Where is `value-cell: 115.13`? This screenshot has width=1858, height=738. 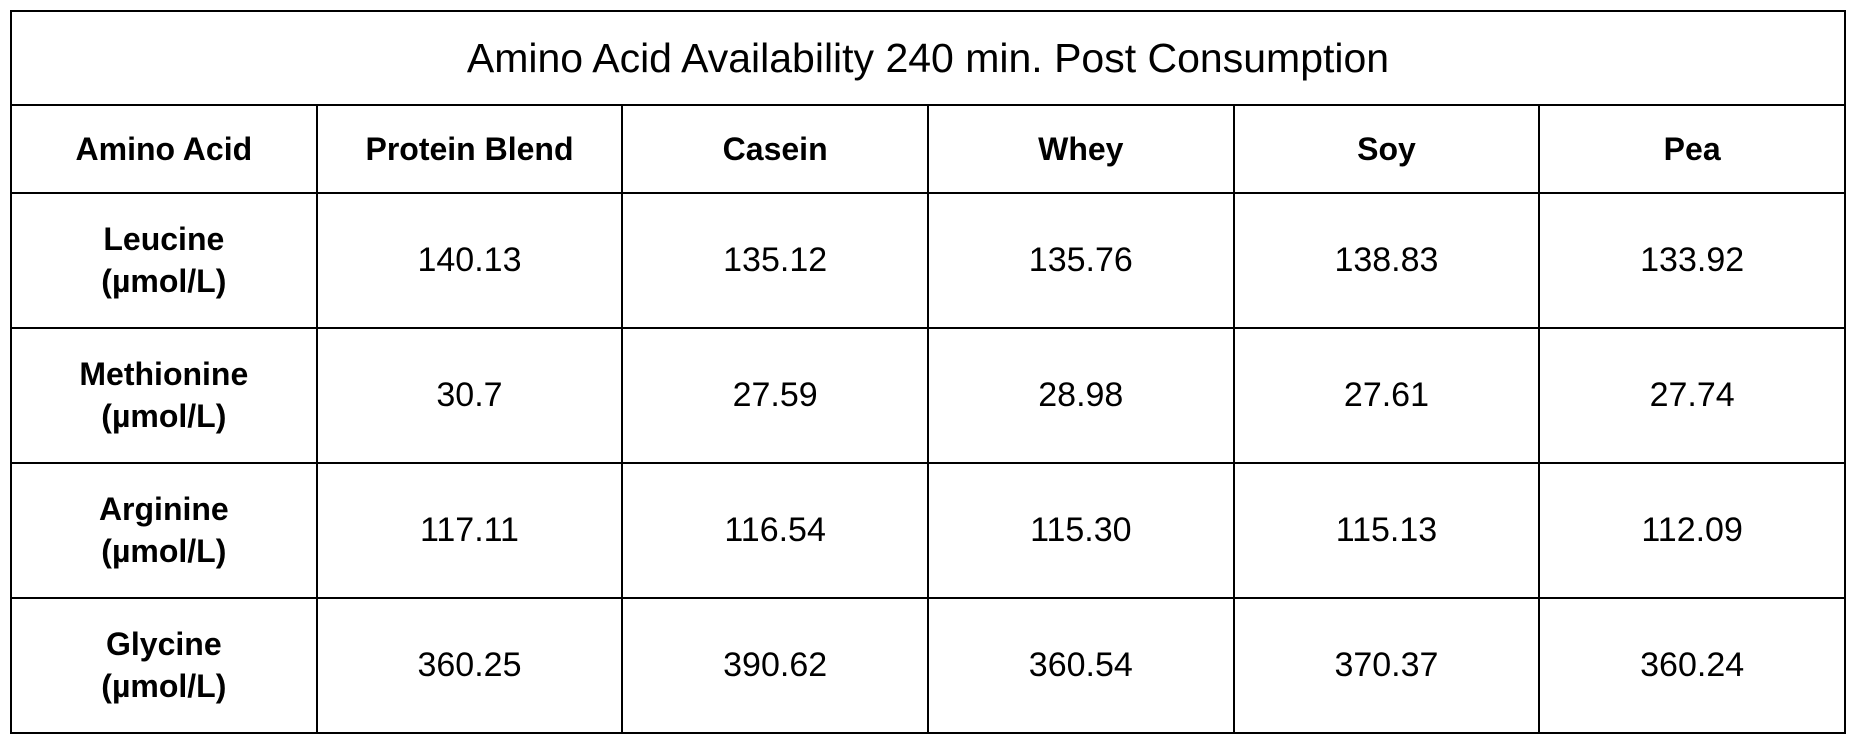
value-cell: 115.13 is located at coordinates (1386, 530).